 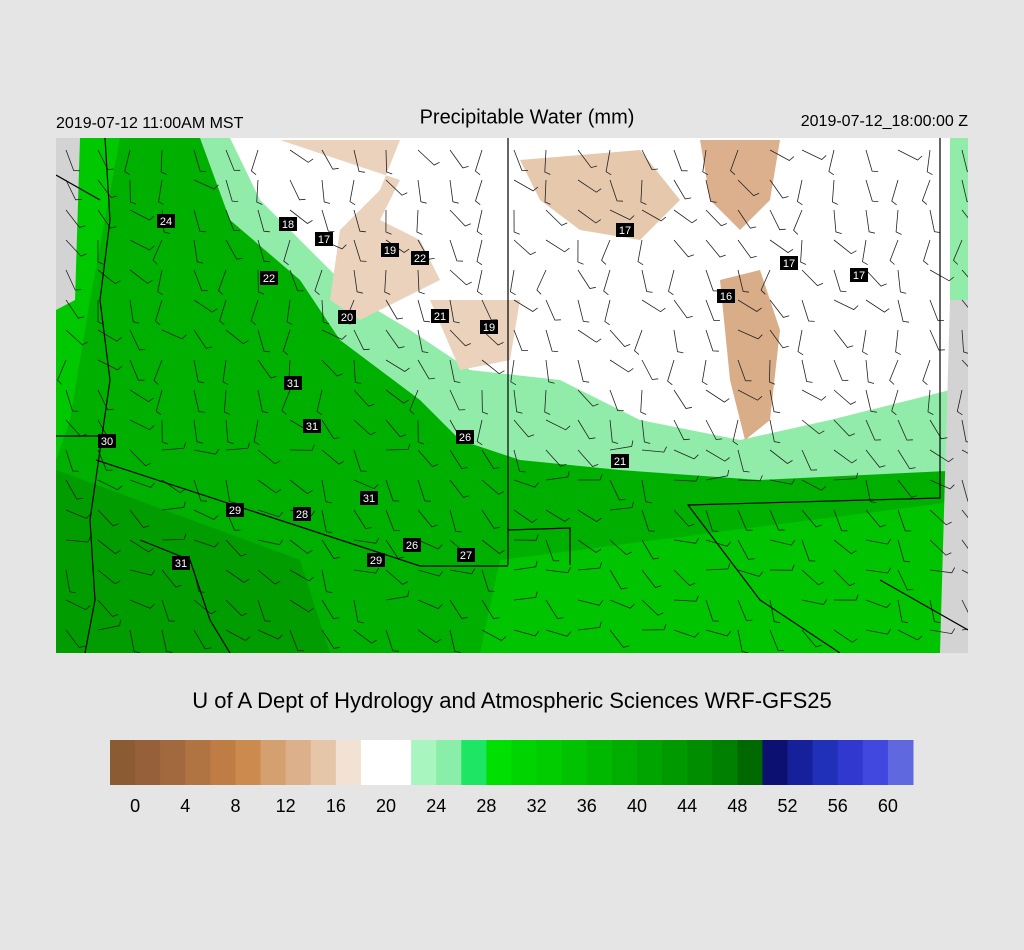 What do you see at coordinates (412, 546) in the screenshot?
I see `station-label: 26` at bounding box center [412, 546].